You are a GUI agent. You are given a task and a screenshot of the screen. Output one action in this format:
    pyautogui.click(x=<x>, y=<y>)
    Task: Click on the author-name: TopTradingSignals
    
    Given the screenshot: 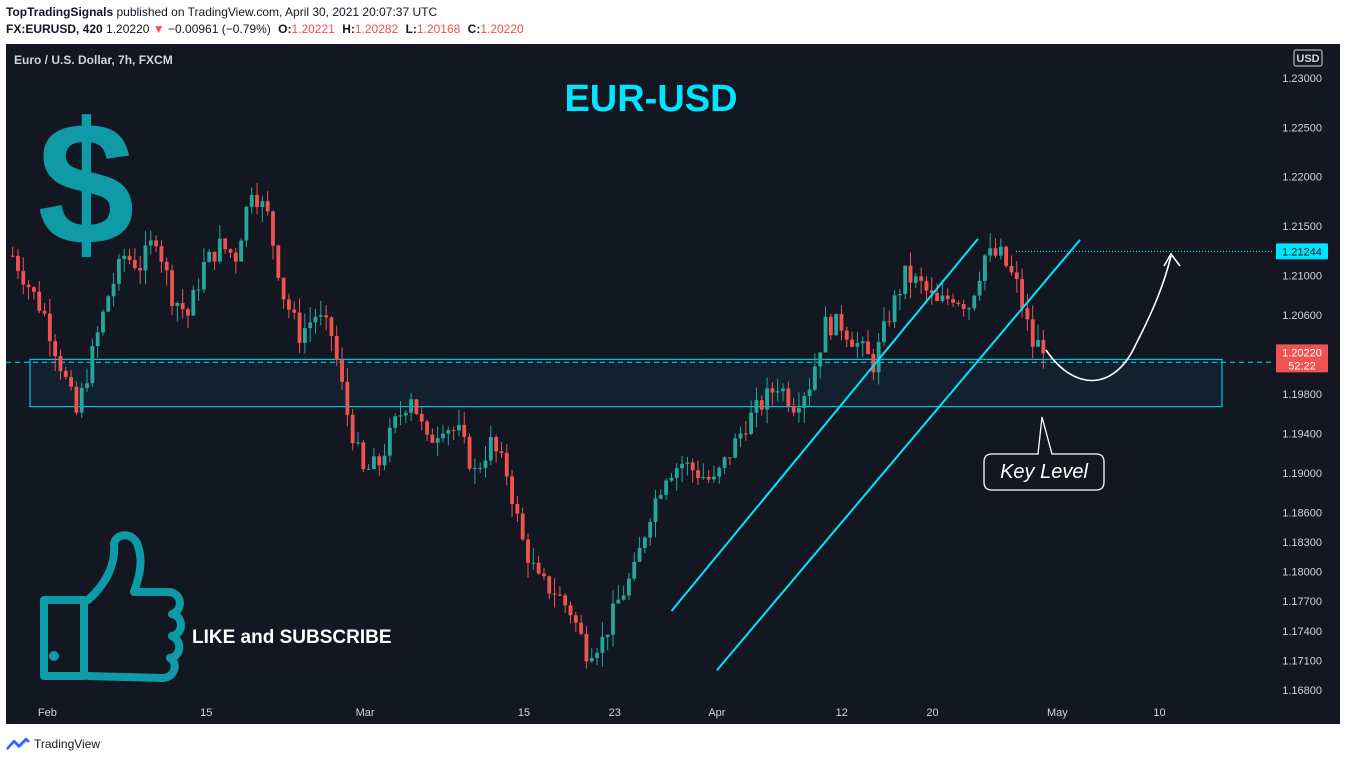 What is the action you would take?
    pyautogui.click(x=60, y=12)
    